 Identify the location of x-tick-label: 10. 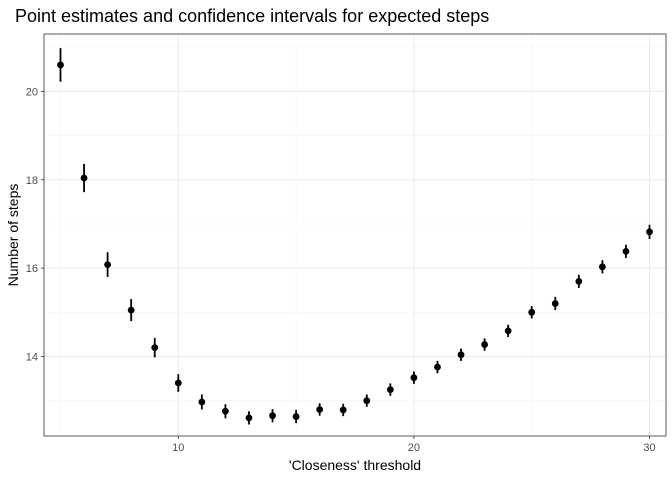
(178, 448).